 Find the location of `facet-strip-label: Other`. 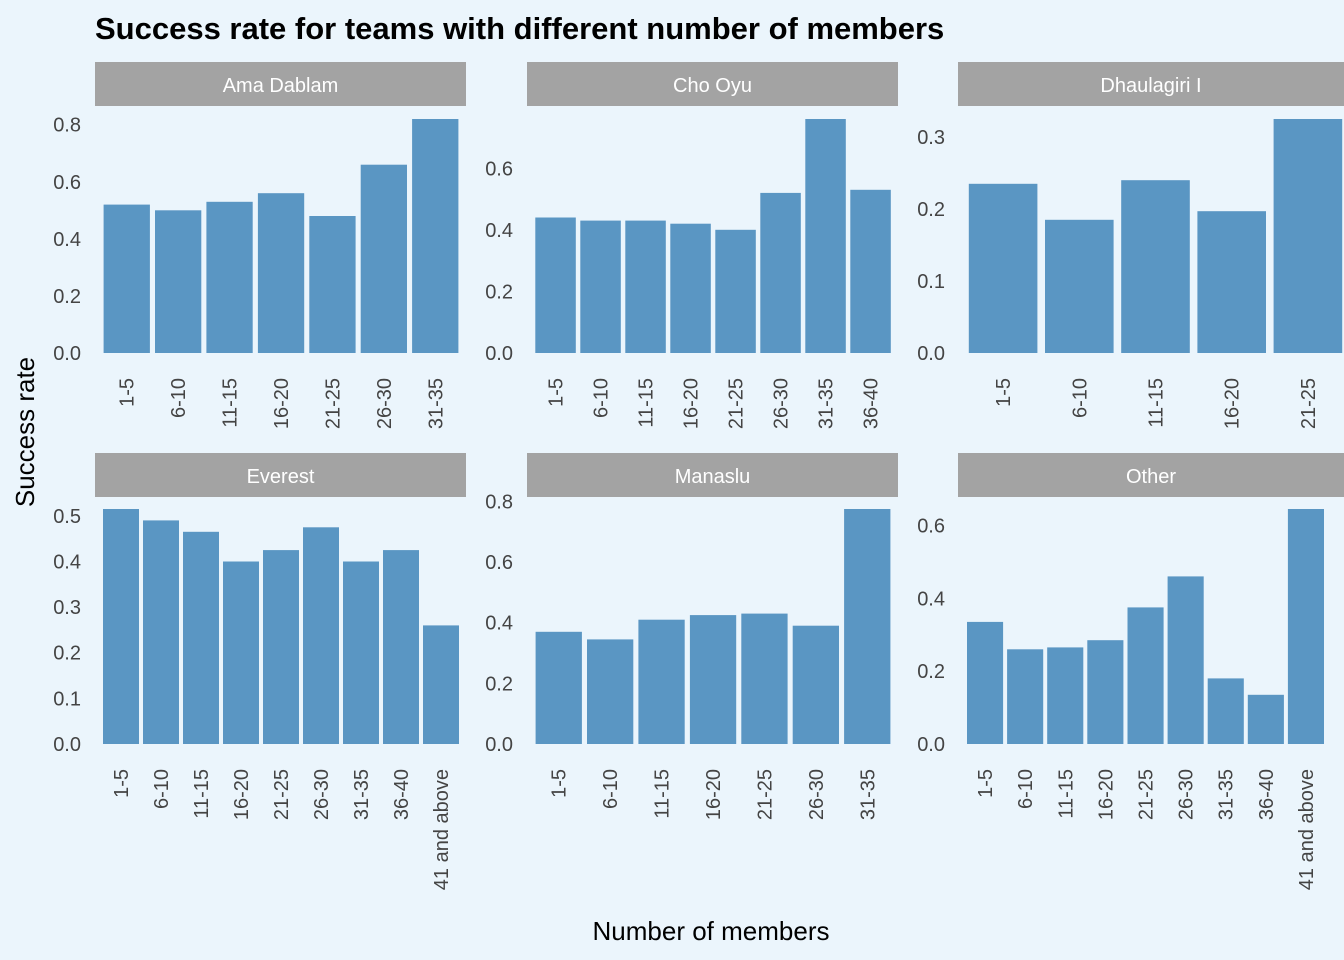

facet-strip-label: Other is located at coordinates (1151, 477).